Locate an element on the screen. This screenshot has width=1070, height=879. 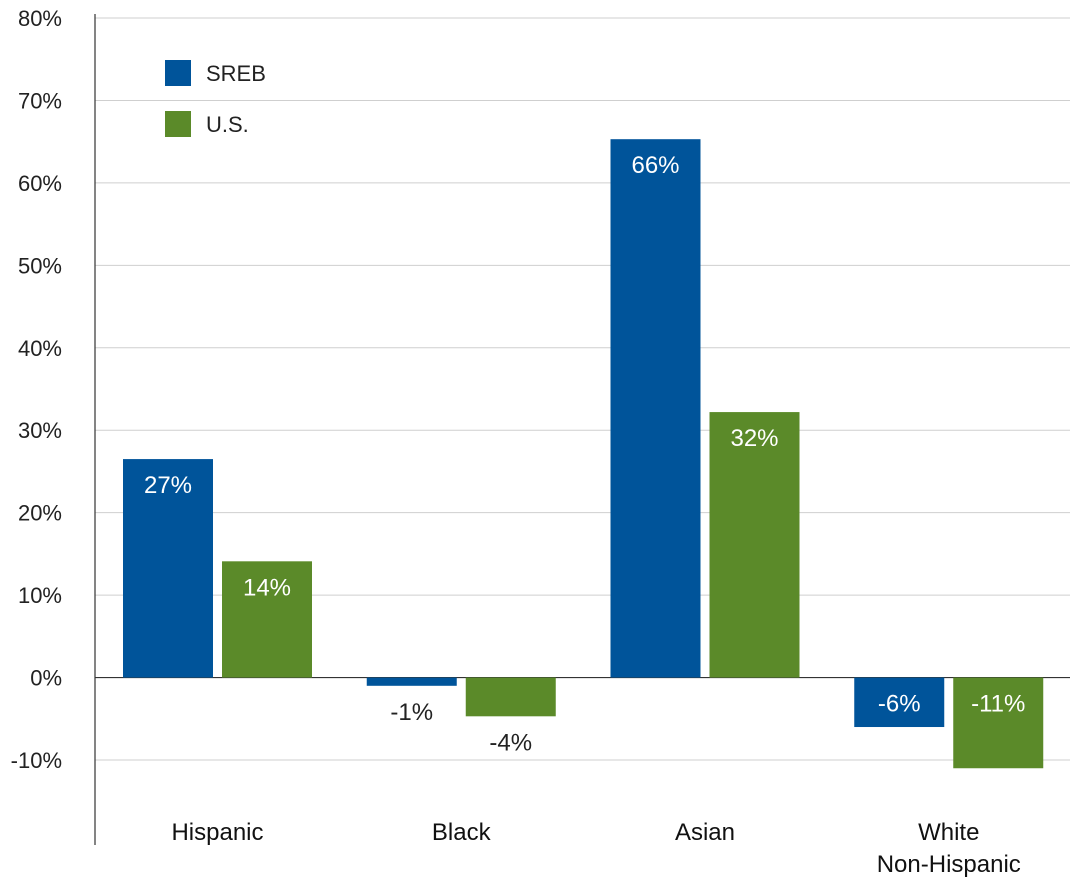
y-tick-label: 60% is located at coordinates (40, 183).